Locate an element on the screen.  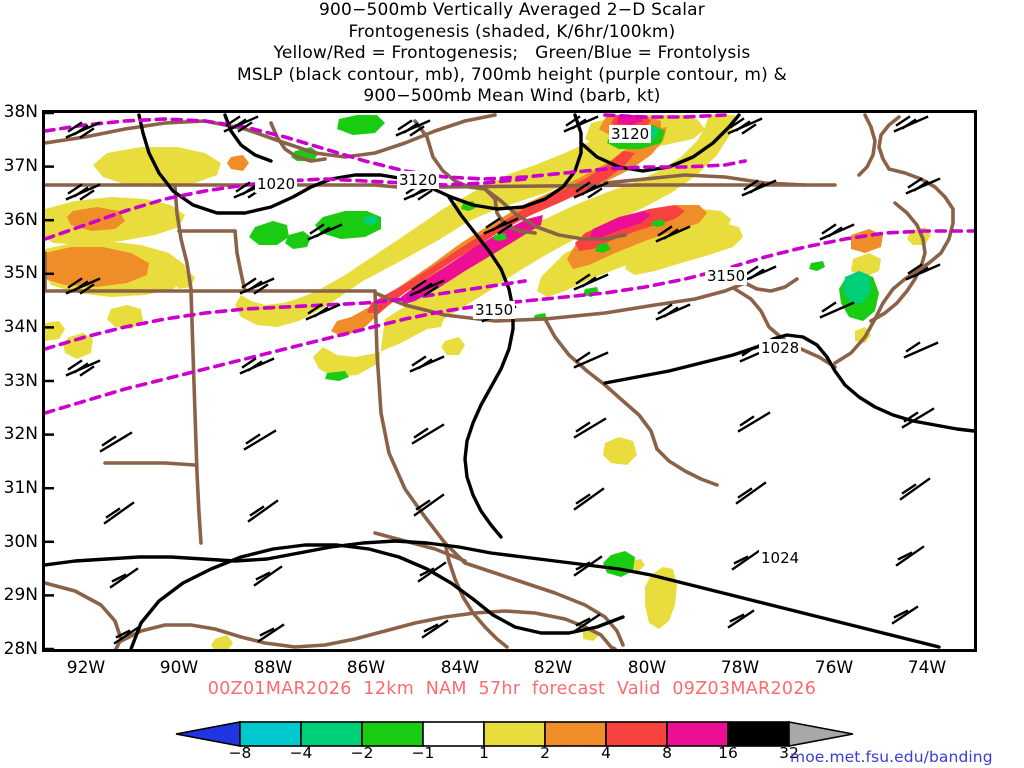
contour-label-1028: 1028 is located at coordinates (780, 348).